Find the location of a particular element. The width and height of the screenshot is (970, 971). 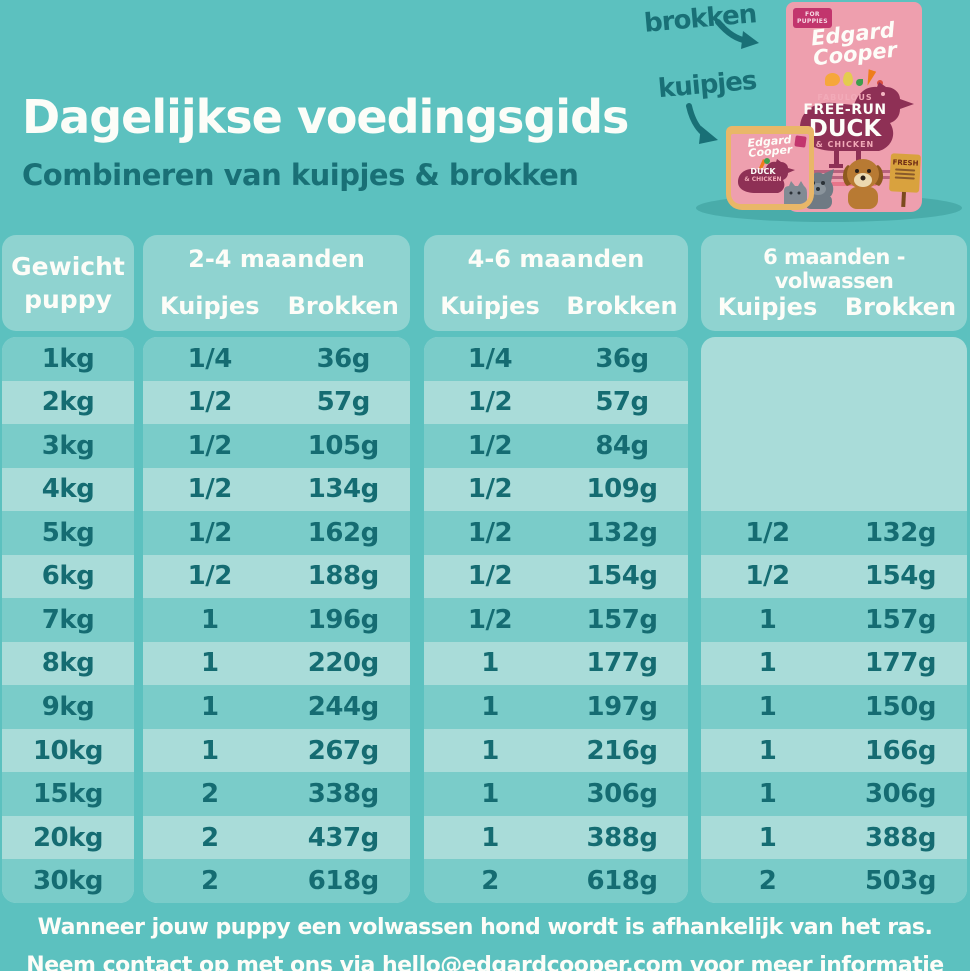

table-row: 9kg is located at coordinates (68, 707).